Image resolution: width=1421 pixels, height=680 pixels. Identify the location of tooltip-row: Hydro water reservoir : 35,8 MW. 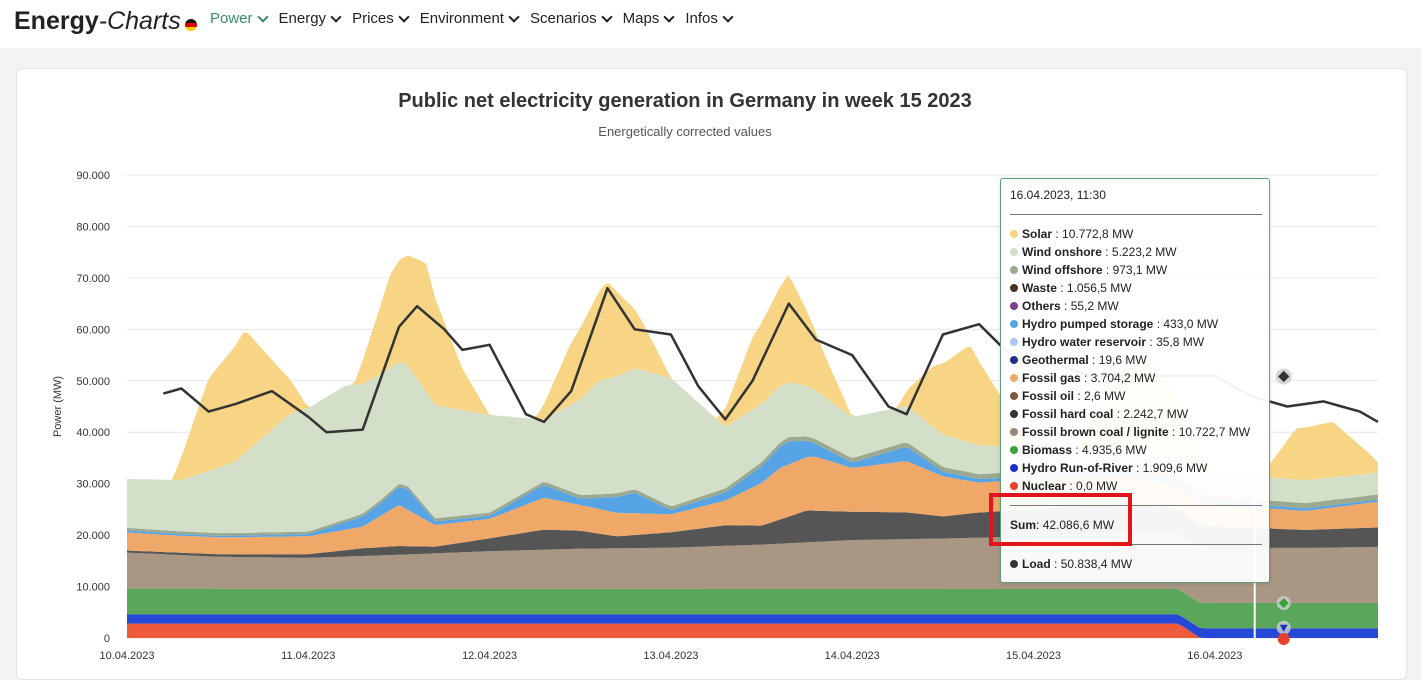
(1107, 342).